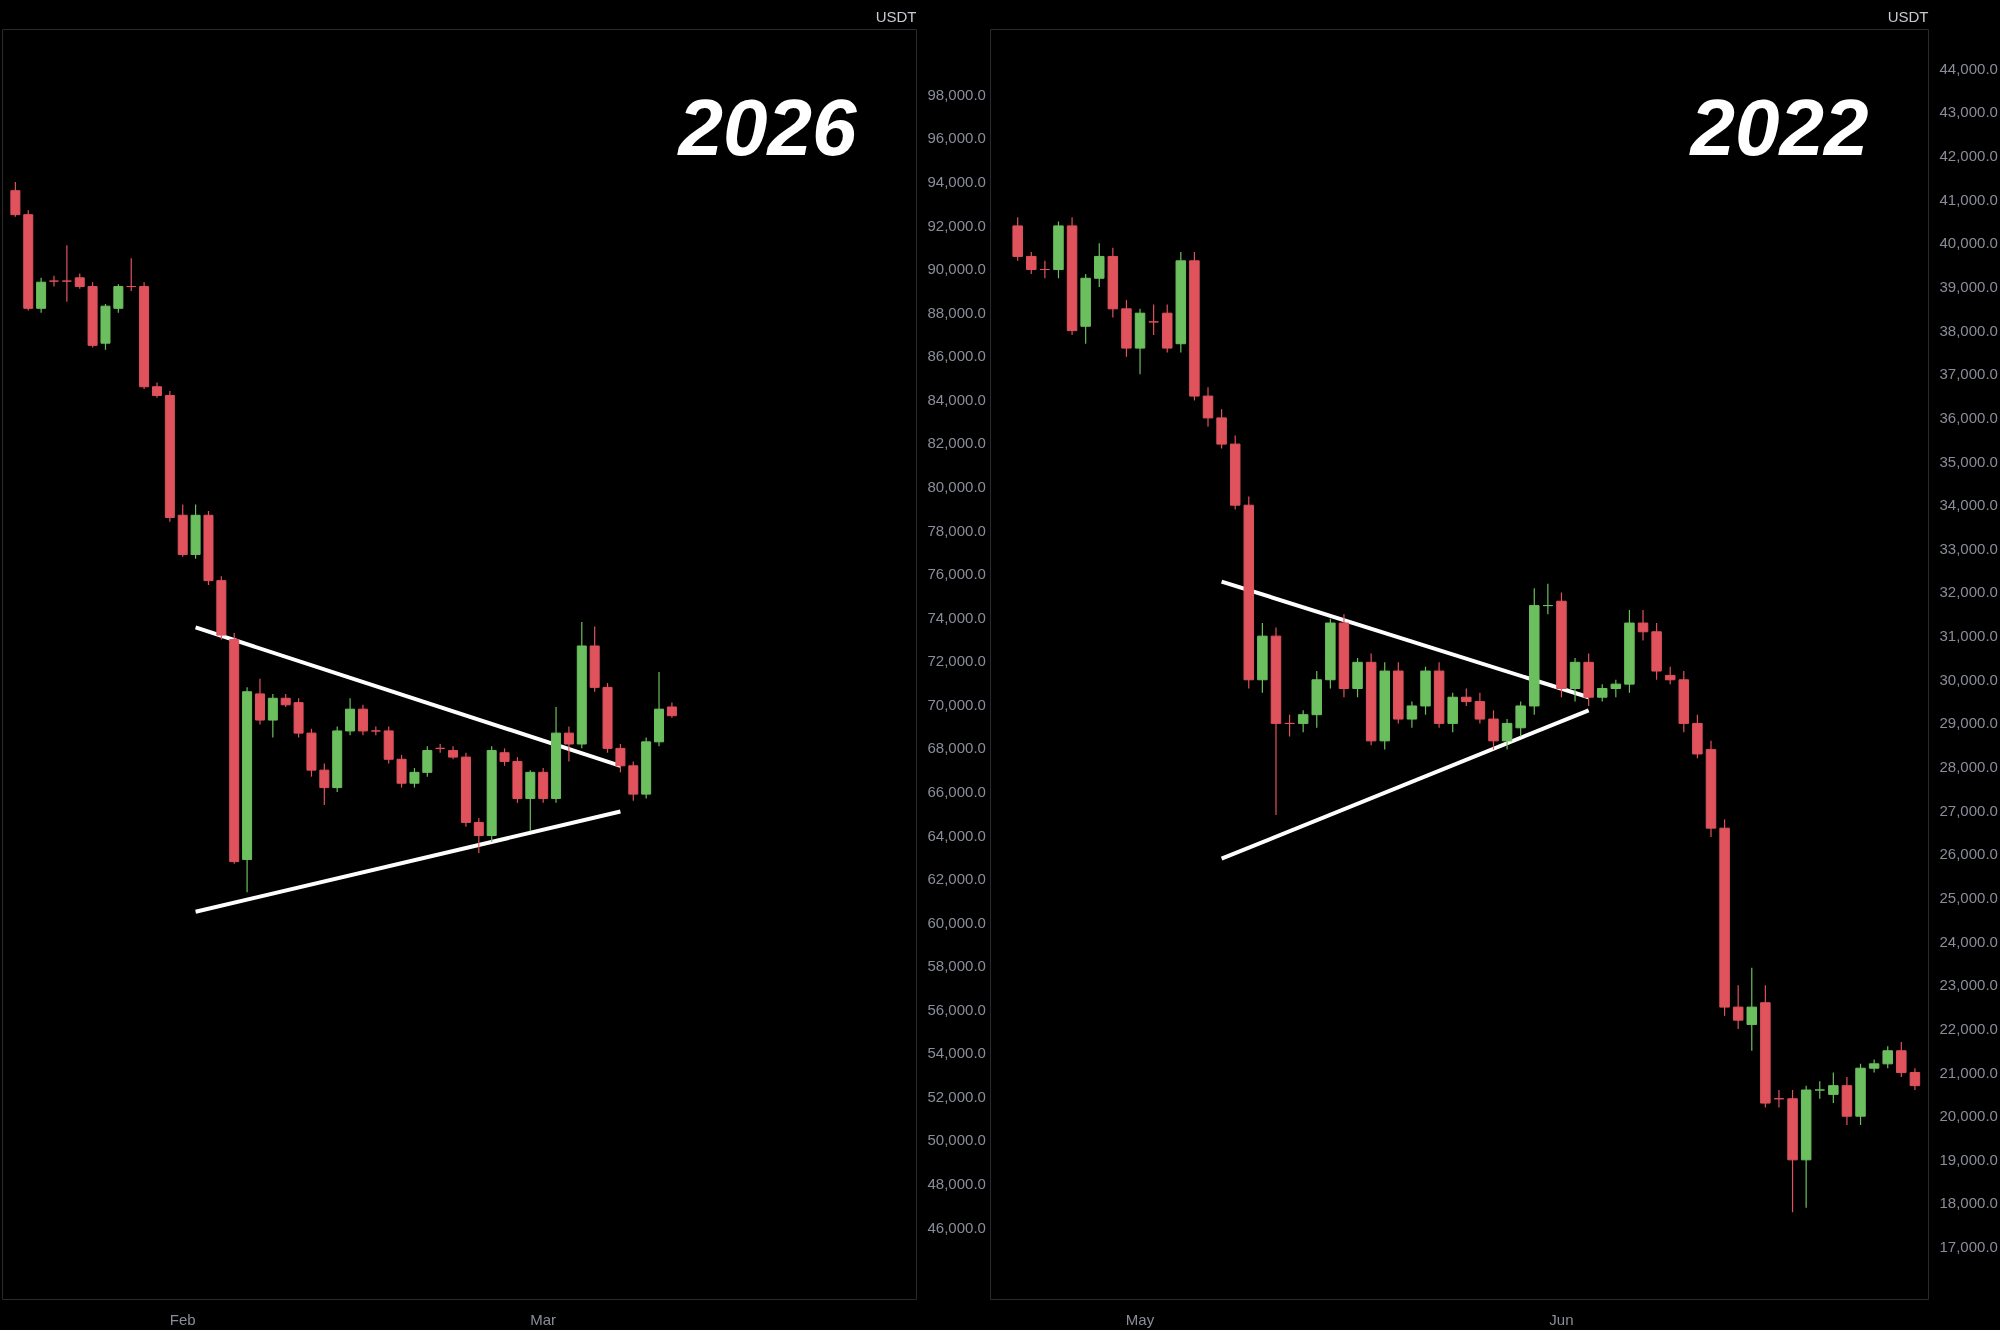 This screenshot has width=2000, height=1339. What do you see at coordinates (1968, 243) in the screenshot?
I see `y-tick-label: 40,000.0` at bounding box center [1968, 243].